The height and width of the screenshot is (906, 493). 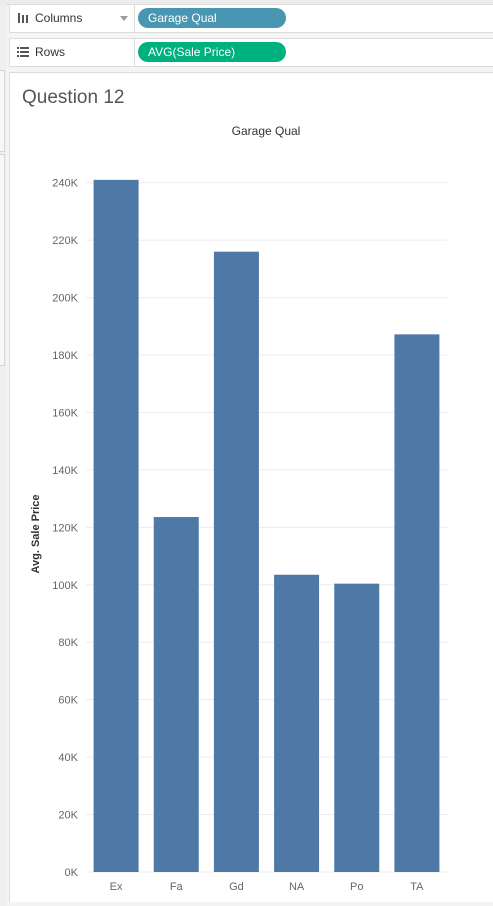 What do you see at coordinates (266, 131) in the screenshot?
I see `chart-title: Garage Qual` at bounding box center [266, 131].